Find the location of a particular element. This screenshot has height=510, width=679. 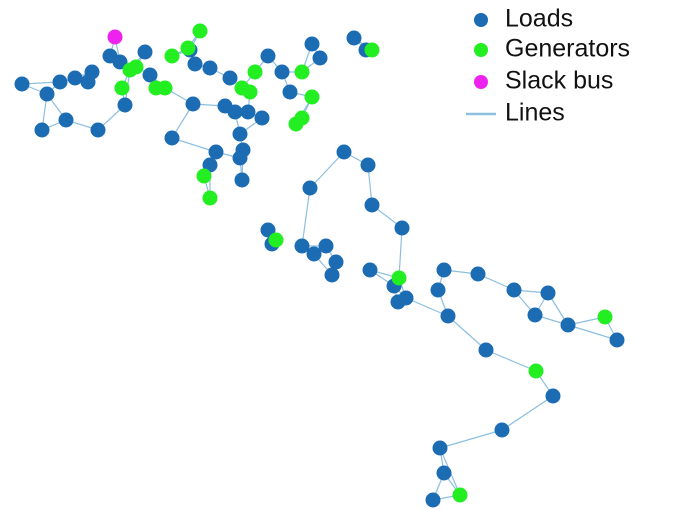

legend-label: Slack bus is located at coordinates (559, 81).